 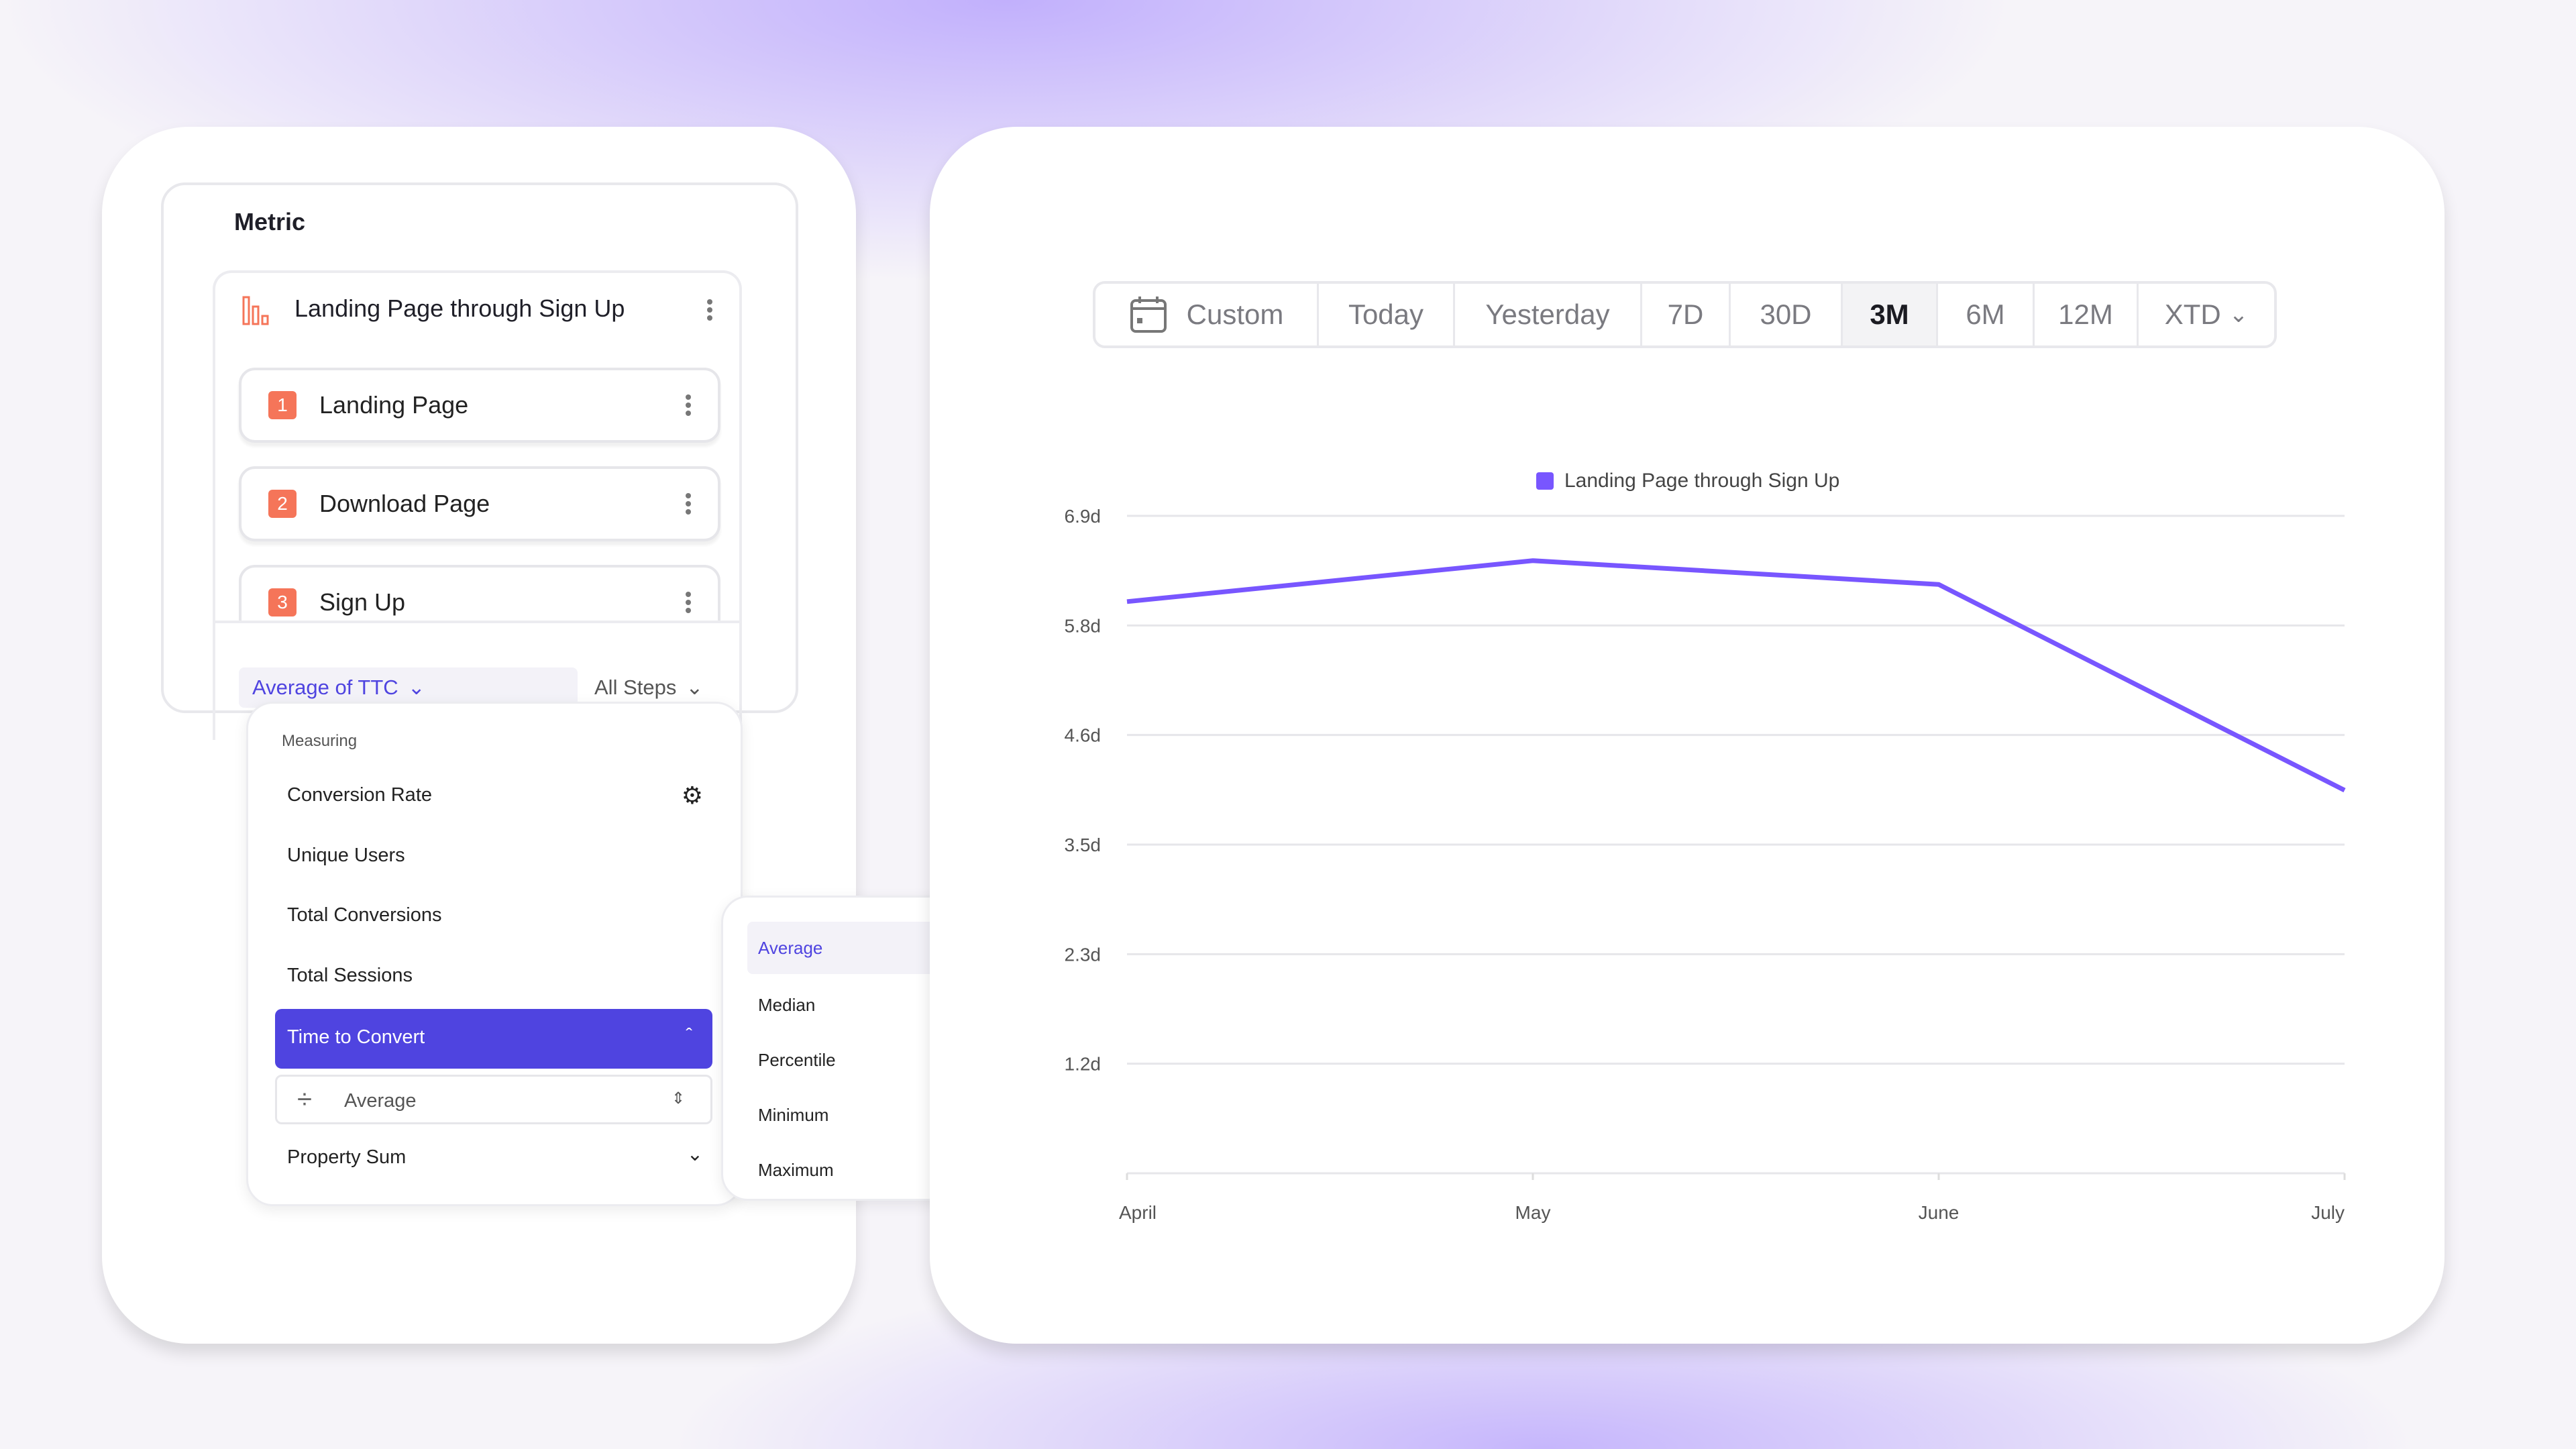 What do you see at coordinates (1083, 954) in the screenshot?
I see `y-tick-label: 2.3d` at bounding box center [1083, 954].